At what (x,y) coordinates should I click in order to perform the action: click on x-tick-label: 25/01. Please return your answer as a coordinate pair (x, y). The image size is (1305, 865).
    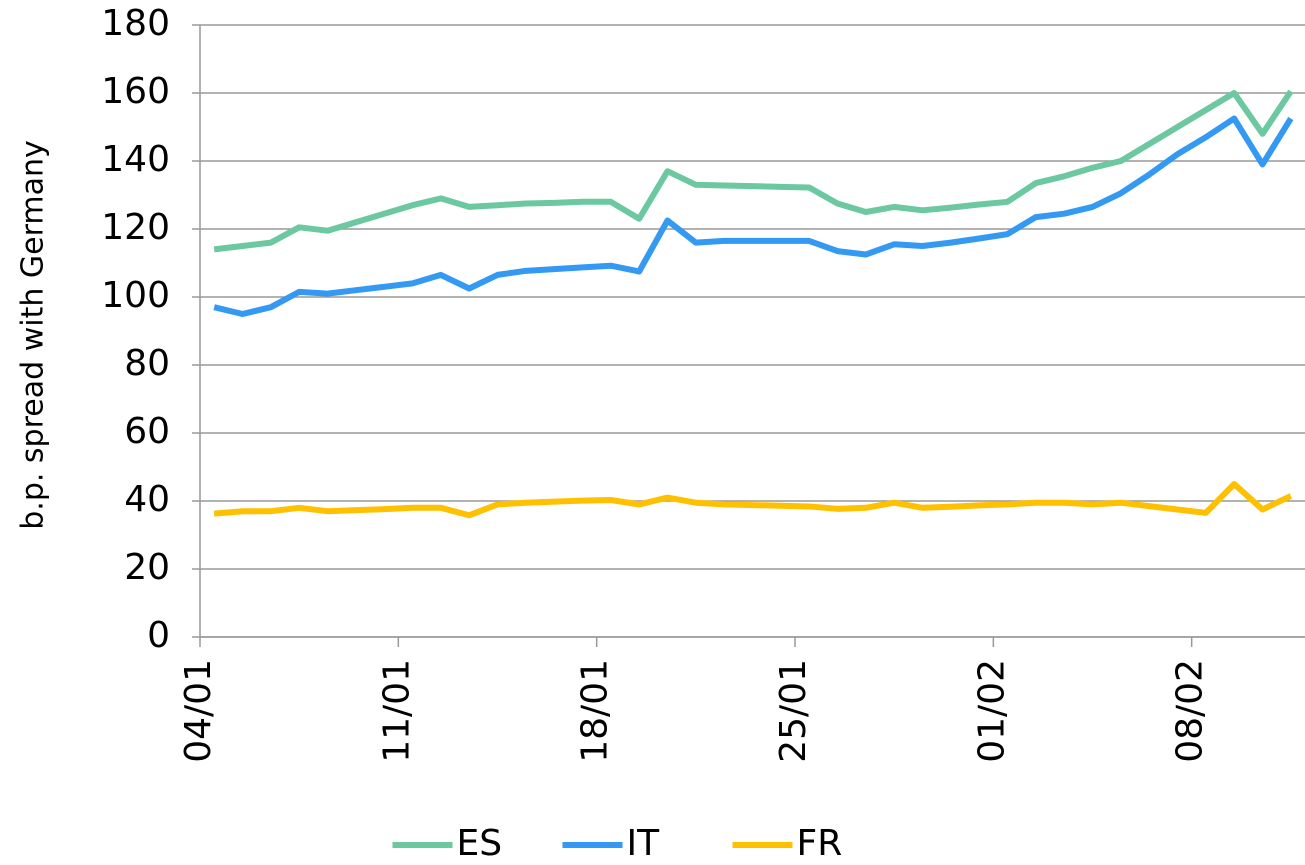
    Looking at the image, I should click on (793, 711).